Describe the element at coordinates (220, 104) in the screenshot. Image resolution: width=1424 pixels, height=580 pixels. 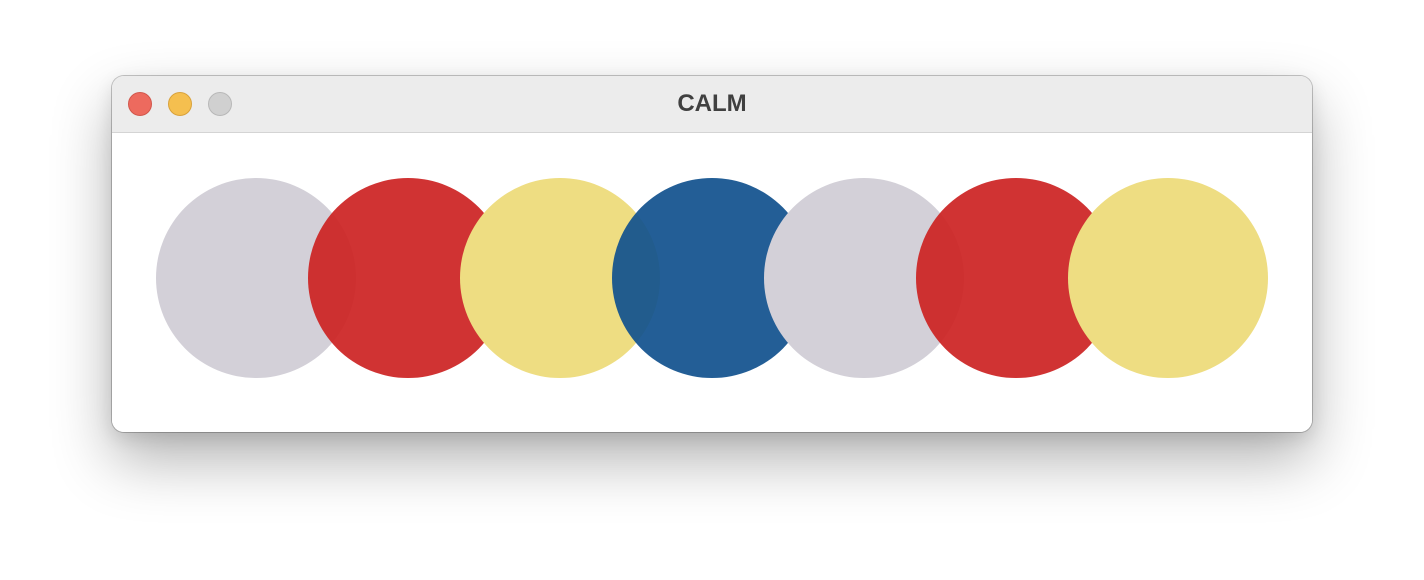
I see `zoom-button` at that location.